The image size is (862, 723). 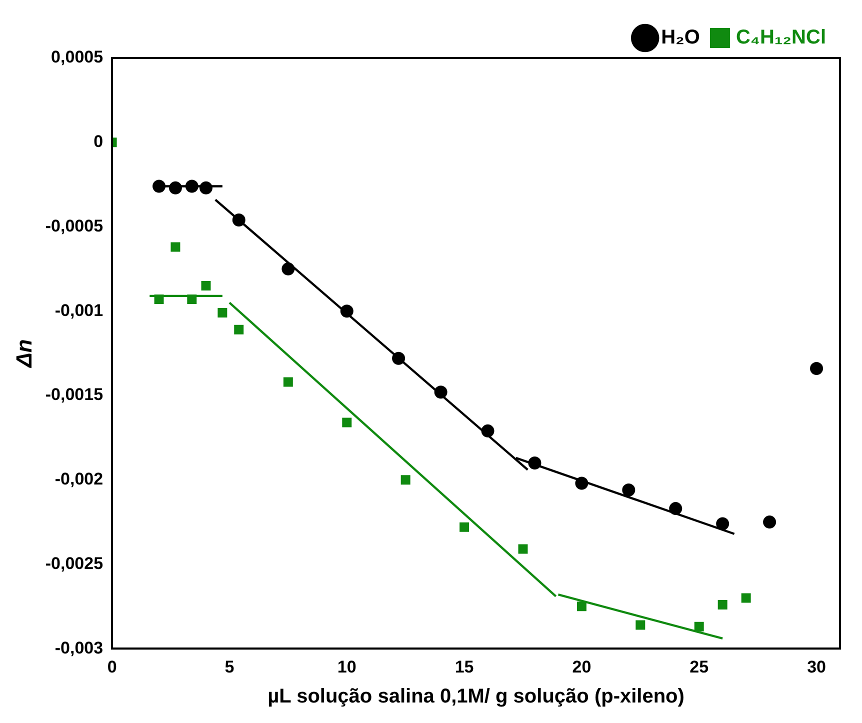 What do you see at coordinates (680, 37) in the screenshot?
I see `legend-label: H₂O` at bounding box center [680, 37].